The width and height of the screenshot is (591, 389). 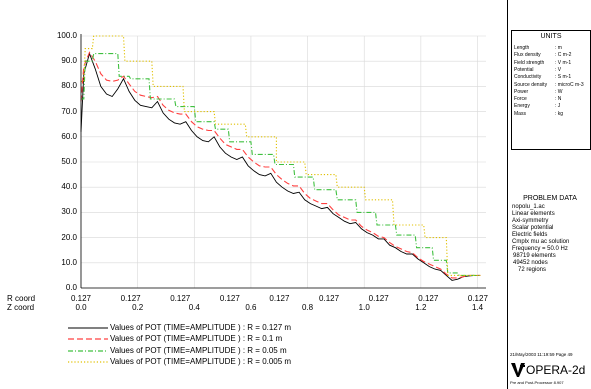 I want to click on unit-label: Force, so click(x=520, y=99).